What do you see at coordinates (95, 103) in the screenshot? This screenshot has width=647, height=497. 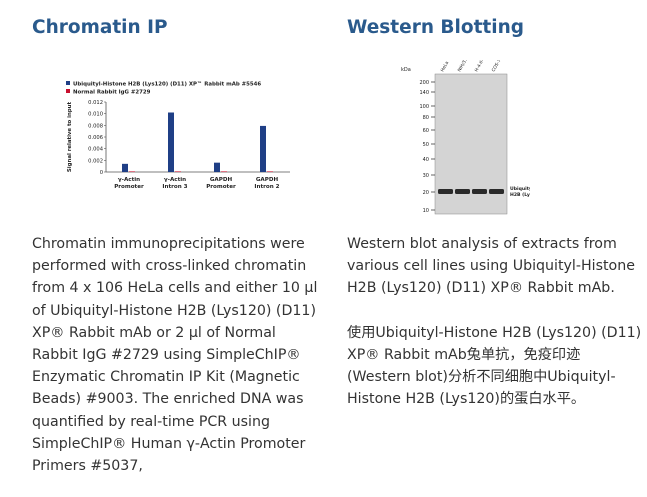 I see `y-tick-label: 0.012` at bounding box center [95, 103].